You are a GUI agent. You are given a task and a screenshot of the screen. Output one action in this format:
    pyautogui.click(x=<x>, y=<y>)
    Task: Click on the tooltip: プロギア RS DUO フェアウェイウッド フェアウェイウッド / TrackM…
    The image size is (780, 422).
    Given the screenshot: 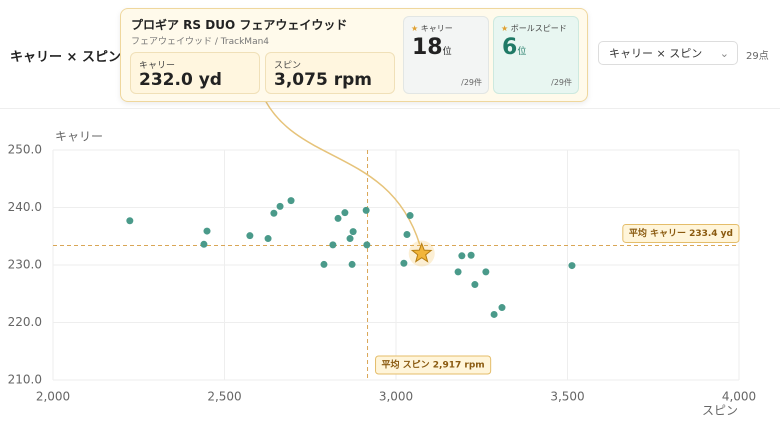 What is the action you would take?
    pyautogui.click(x=354, y=55)
    